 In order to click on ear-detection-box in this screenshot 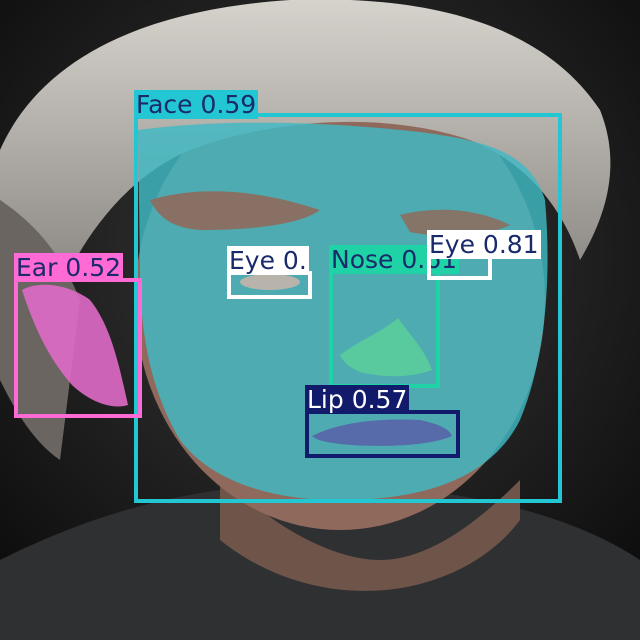, I will do `click(78, 348)`.